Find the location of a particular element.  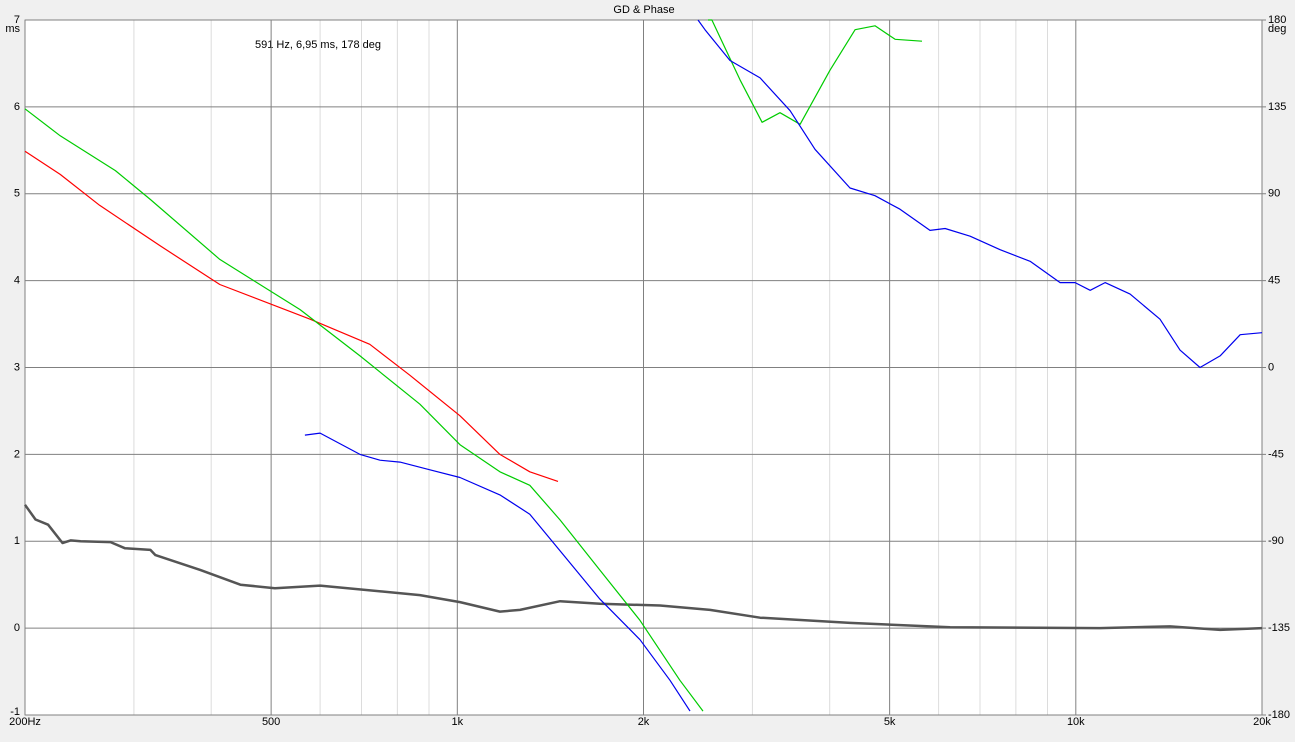

y-tick-label: 4 is located at coordinates (17, 281).